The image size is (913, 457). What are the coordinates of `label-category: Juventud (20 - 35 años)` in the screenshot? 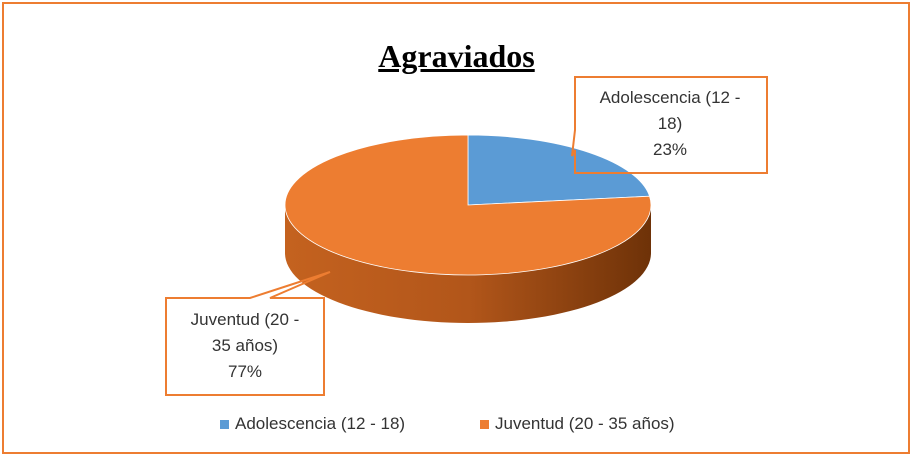 It's located at (245, 332).